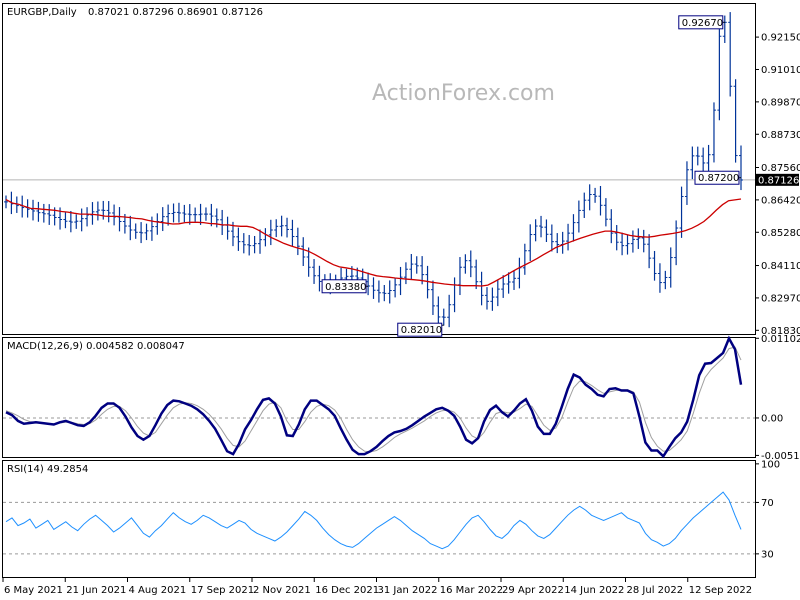  I want to click on date-tick-label: 6 May 2021, so click(33, 590).